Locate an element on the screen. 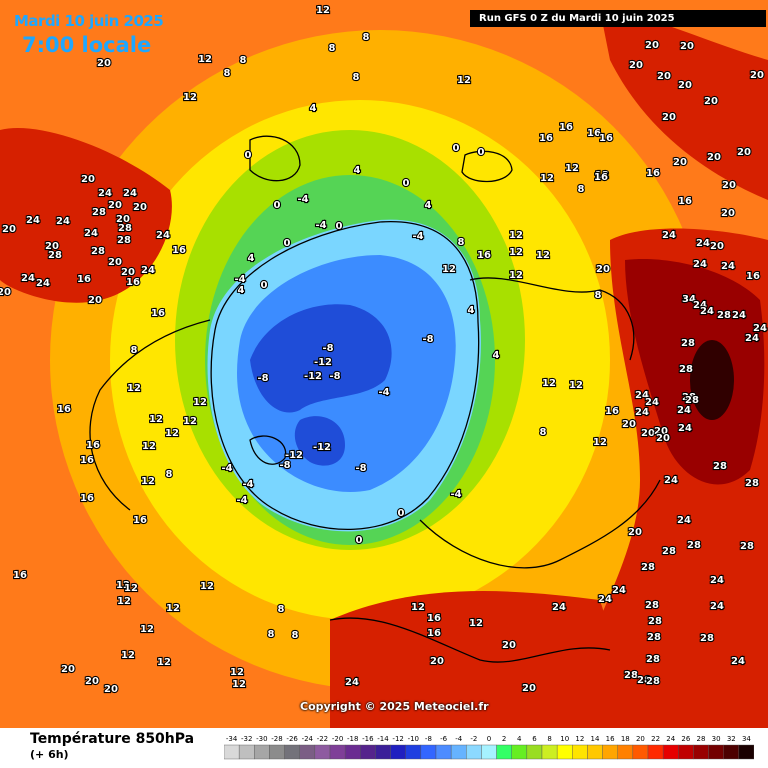 This screenshot has height=768, width=768. scale-tick-label: 26 is located at coordinates (685, 739).